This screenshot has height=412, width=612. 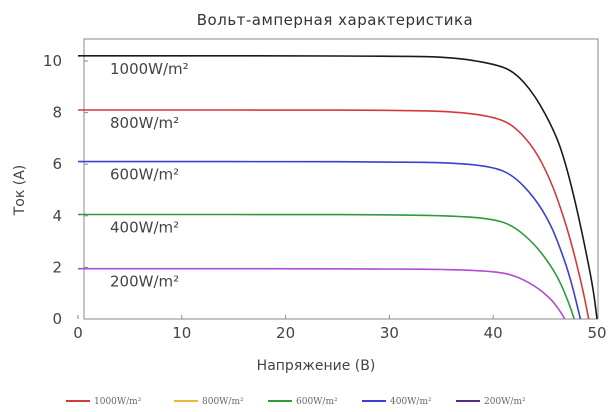 I want to click on y-tick-label: 10, so click(x=52, y=61).